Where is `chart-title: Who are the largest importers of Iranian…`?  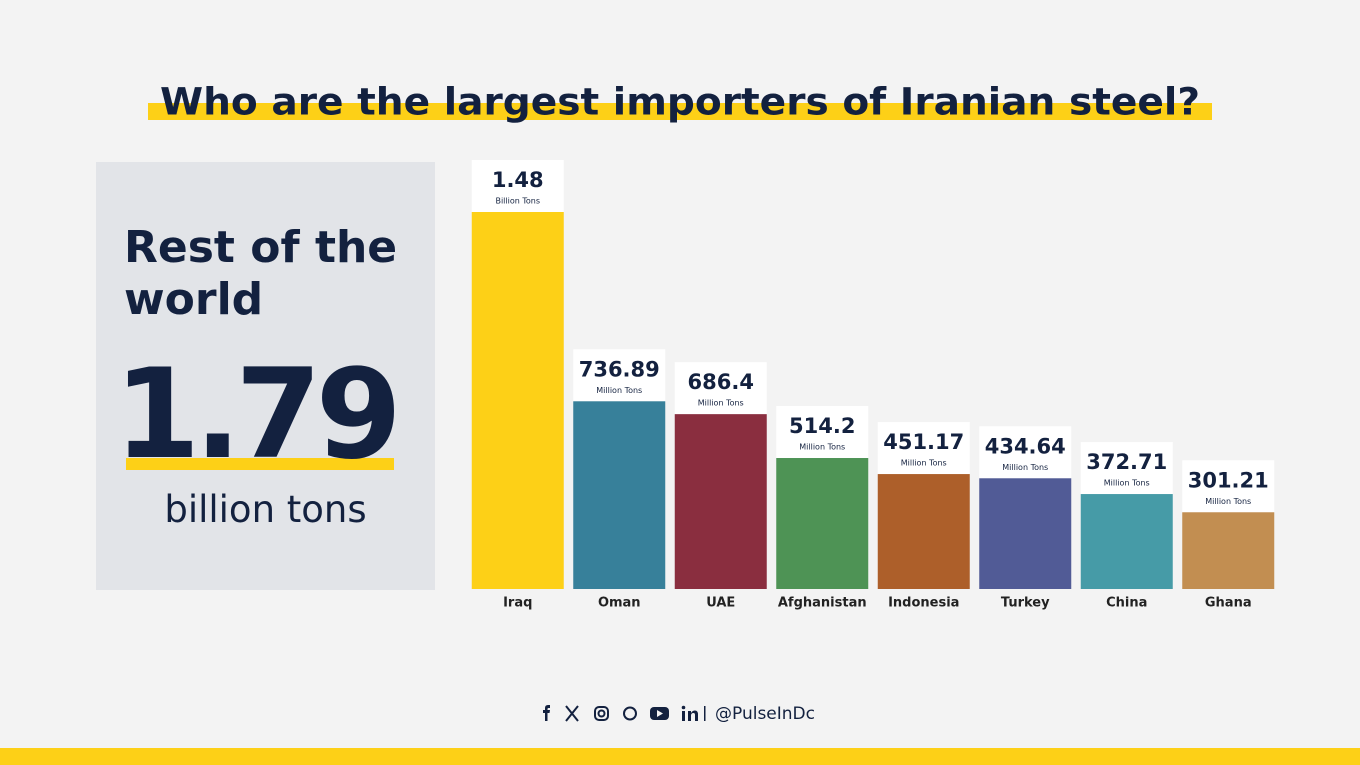 chart-title: Who are the largest importers of Iranian… is located at coordinates (680, 102).